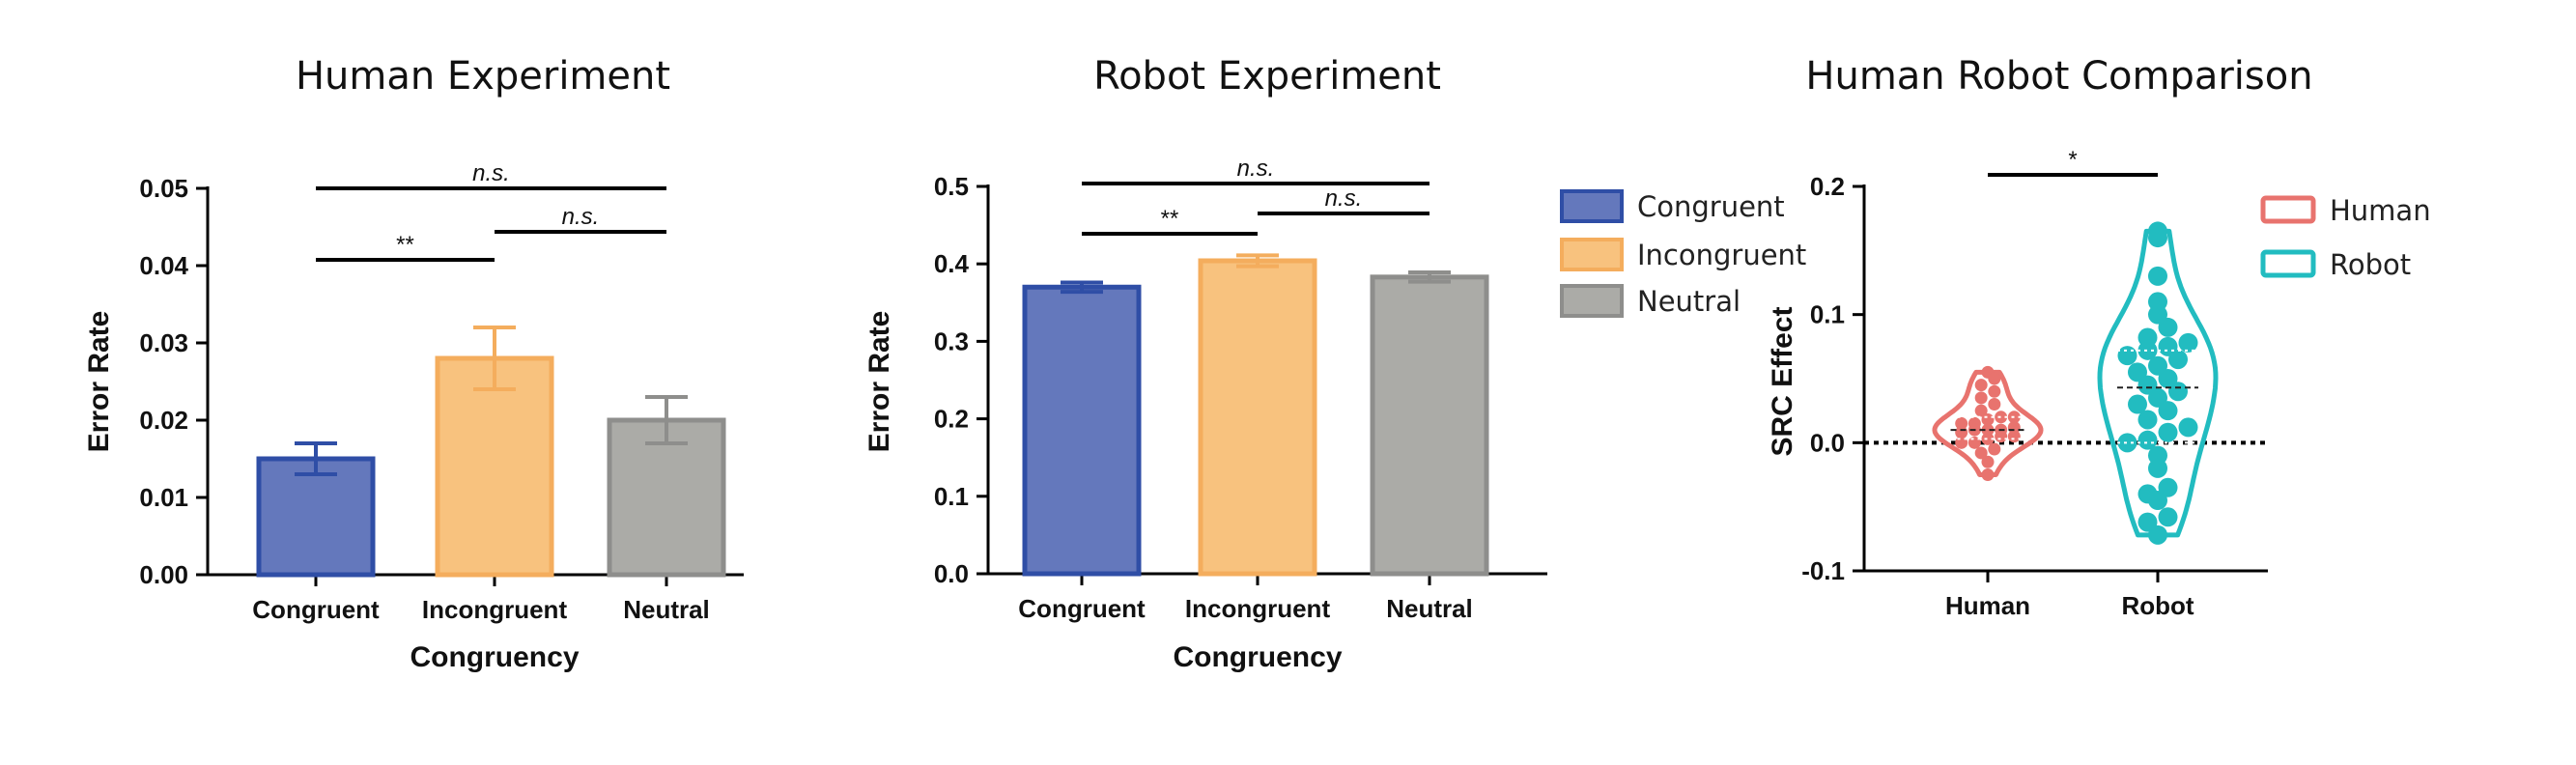 This screenshot has height=765, width=2576. What do you see at coordinates (163, 498) in the screenshot?
I see `y-tick-label: 0.01` at bounding box center [163, 498].